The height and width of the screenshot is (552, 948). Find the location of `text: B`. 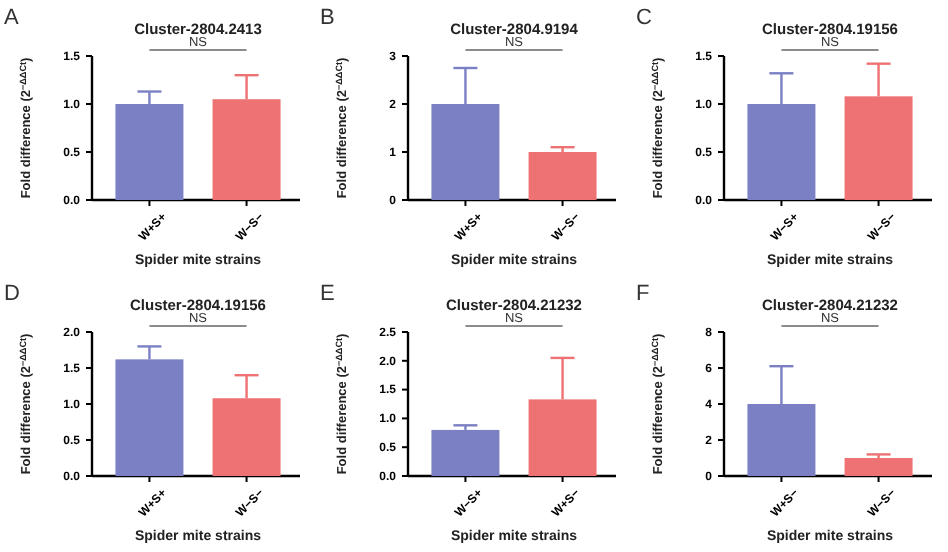

text: B is located at coordinates (327, 18).